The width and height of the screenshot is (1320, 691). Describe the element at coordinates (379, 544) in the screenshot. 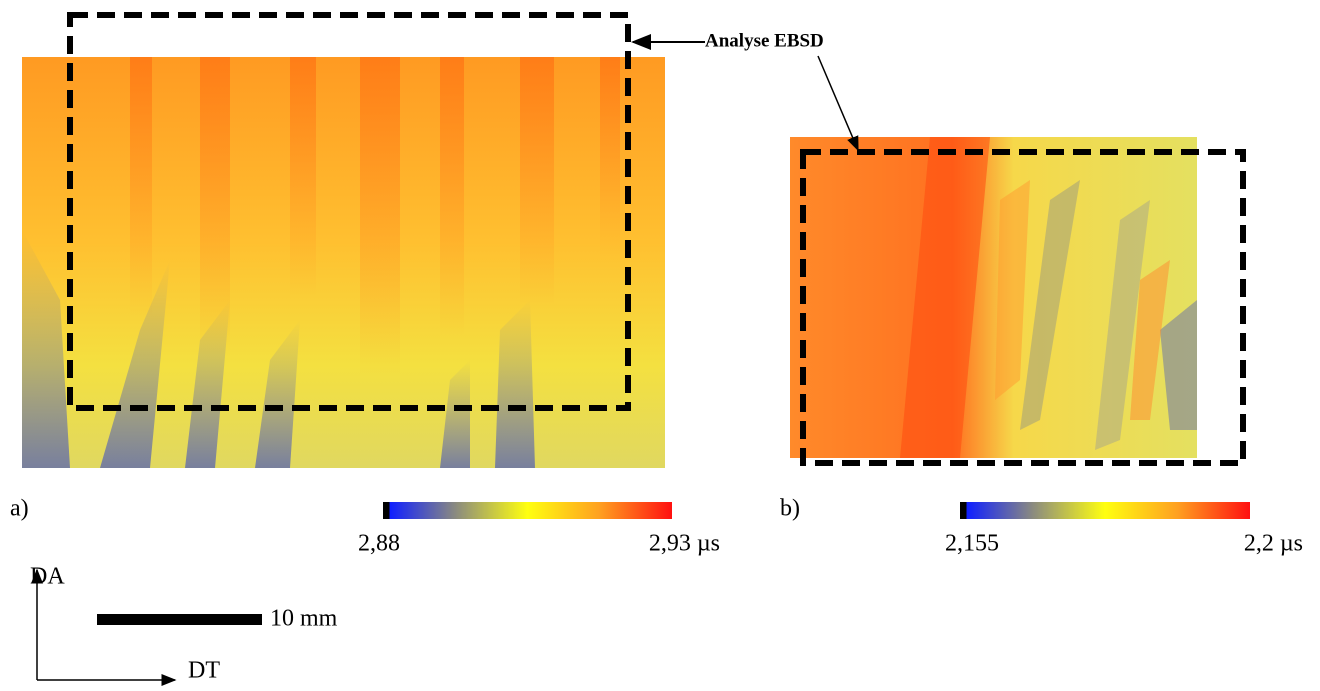

I see `colorbar-min: 2,88` at that location.